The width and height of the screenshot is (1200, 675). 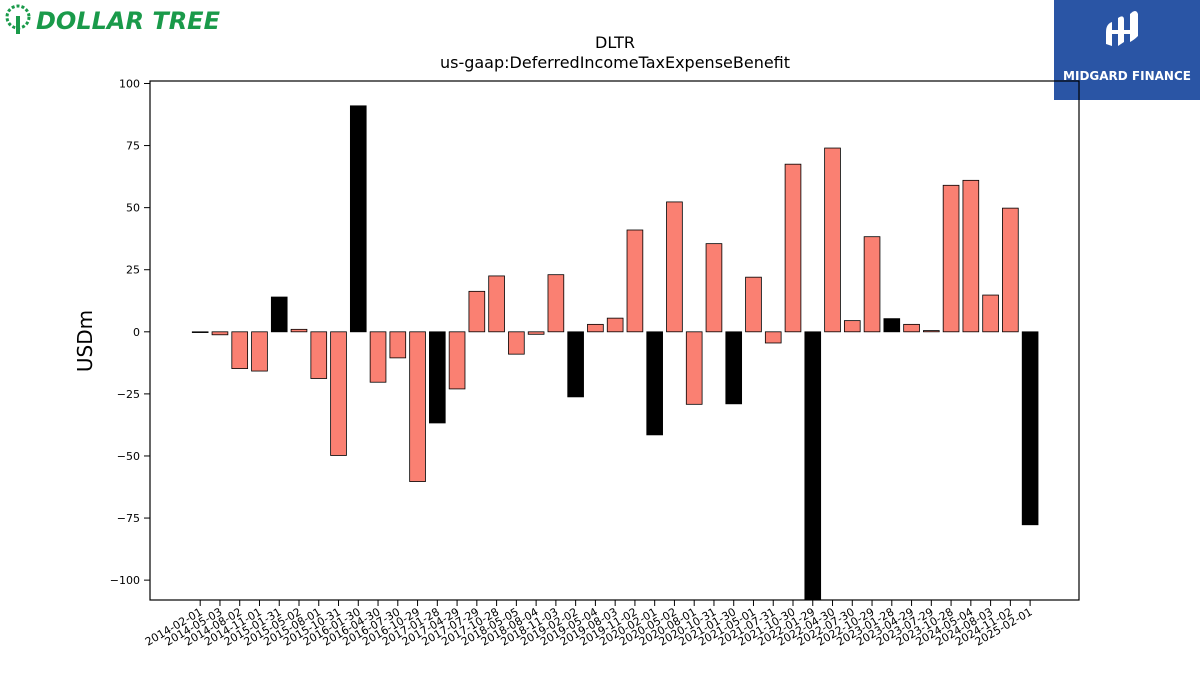 I want to click on y-tick-label: 25, so click(x=133, y=270).